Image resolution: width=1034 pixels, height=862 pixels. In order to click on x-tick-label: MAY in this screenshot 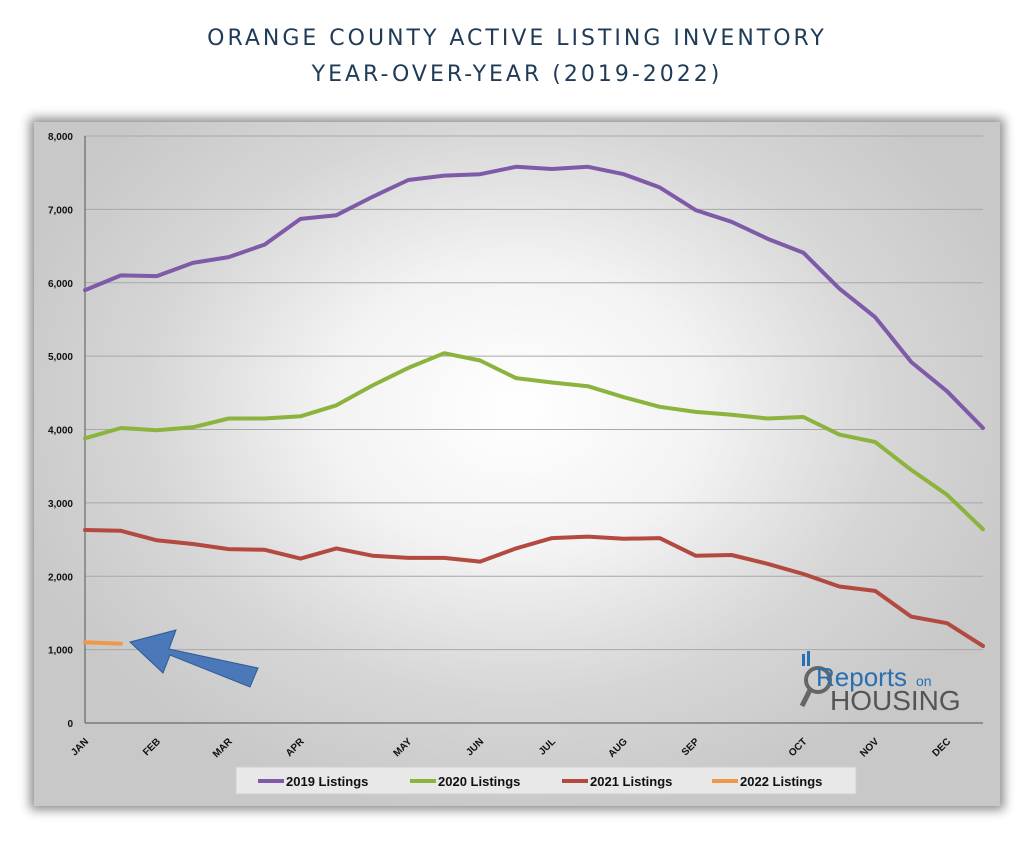, I will do `click(403, 747)`.